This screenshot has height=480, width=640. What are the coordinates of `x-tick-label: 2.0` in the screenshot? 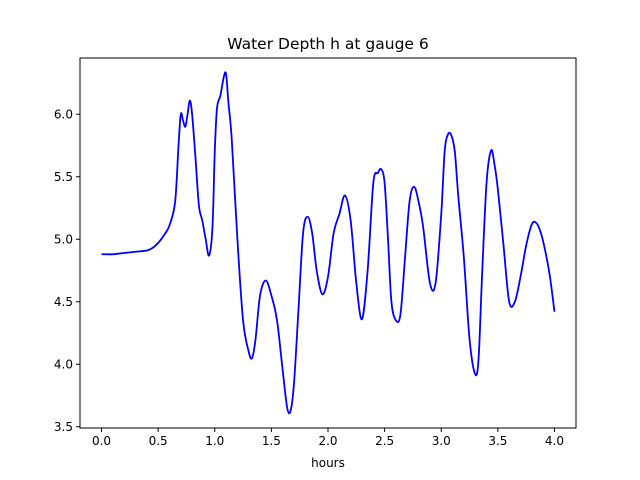 It's located at (327, 441).